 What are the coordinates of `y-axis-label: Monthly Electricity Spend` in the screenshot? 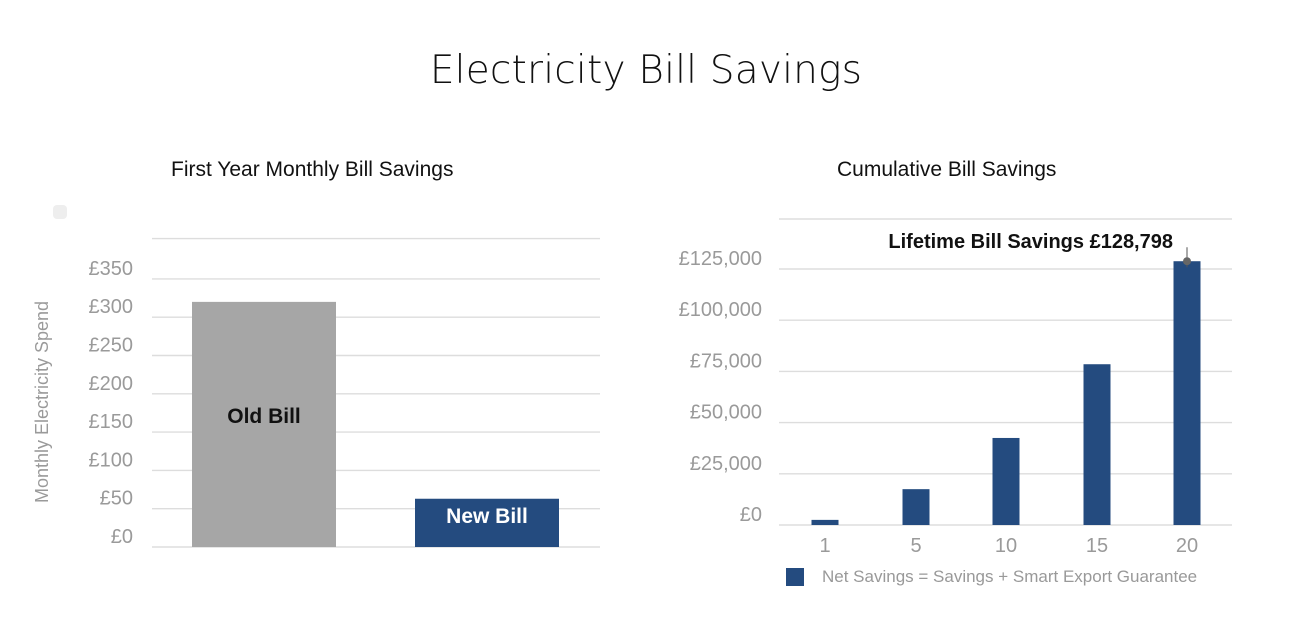 It's located at (42, 402).